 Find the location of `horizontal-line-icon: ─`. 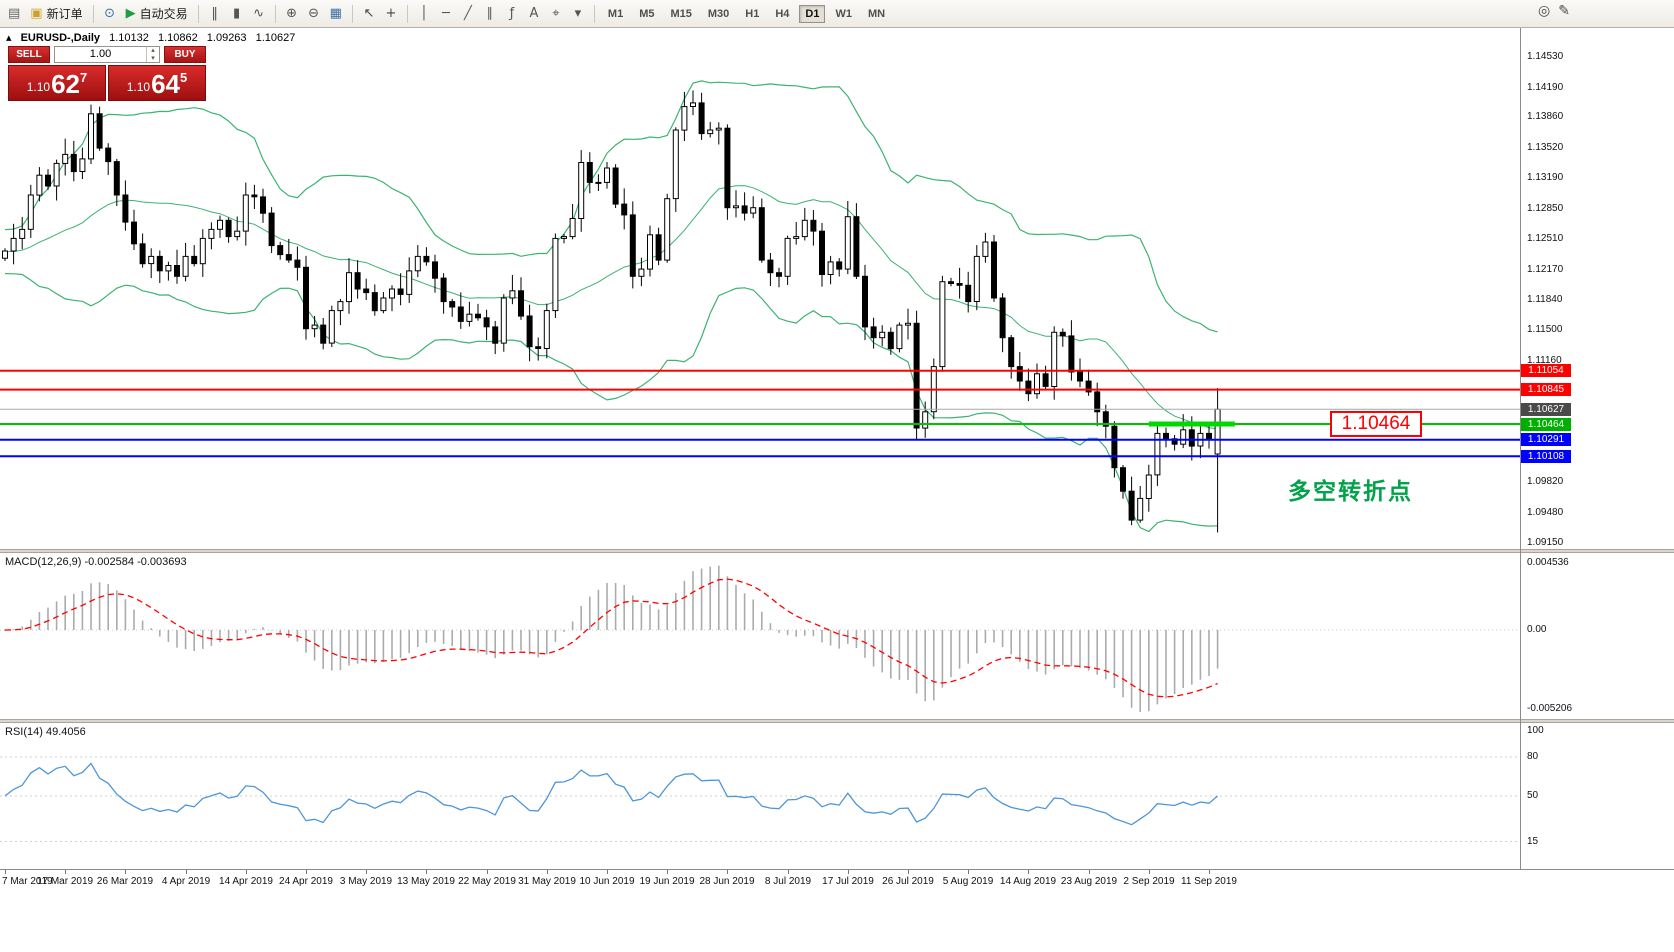

horizontal-line-icon: ─ is located at coordinates (446, 14).